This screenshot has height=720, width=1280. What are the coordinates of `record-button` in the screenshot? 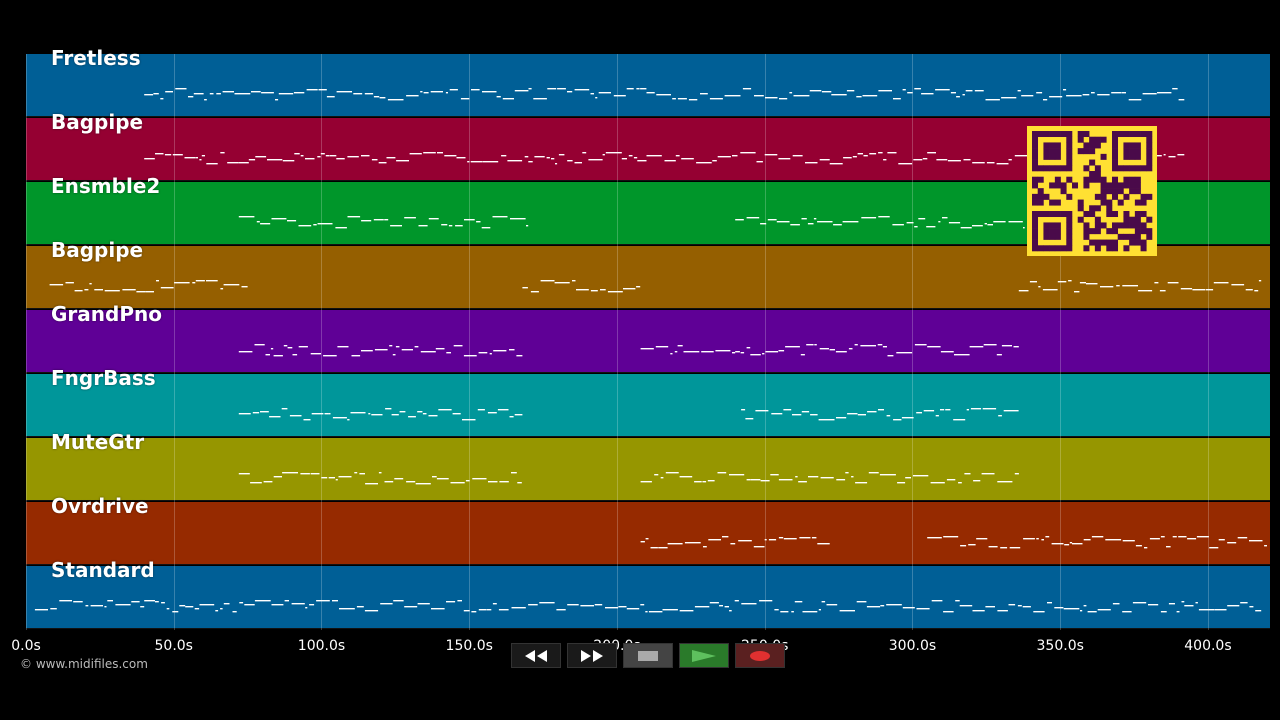 It's located at (760, 655).